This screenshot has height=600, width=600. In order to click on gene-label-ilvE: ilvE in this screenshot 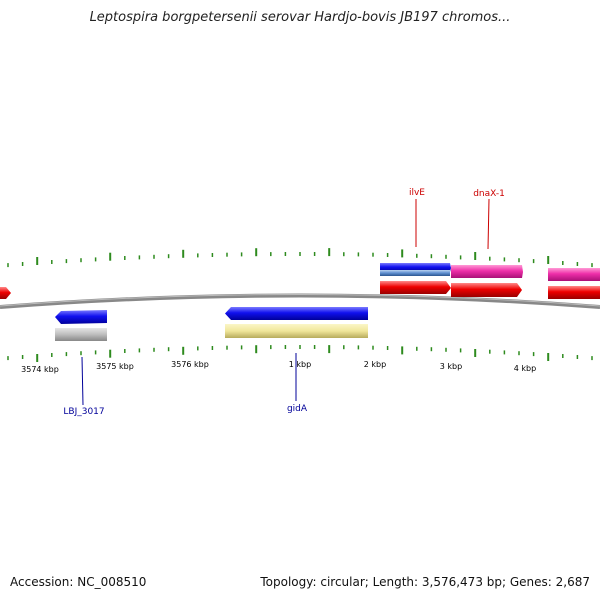, I will do `click(417, 193)`.